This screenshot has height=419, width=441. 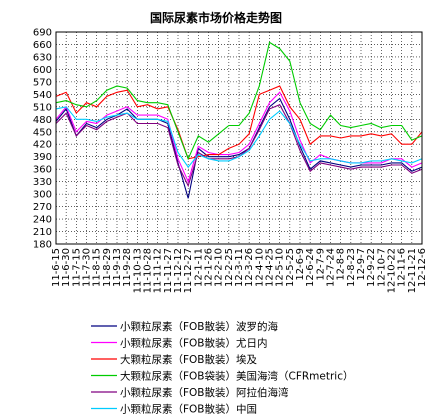 What do you see at coordinates (87, 267) in the screenshot?
I see `x-tick-label: 11-7-30` at bounding box center [87, 267].